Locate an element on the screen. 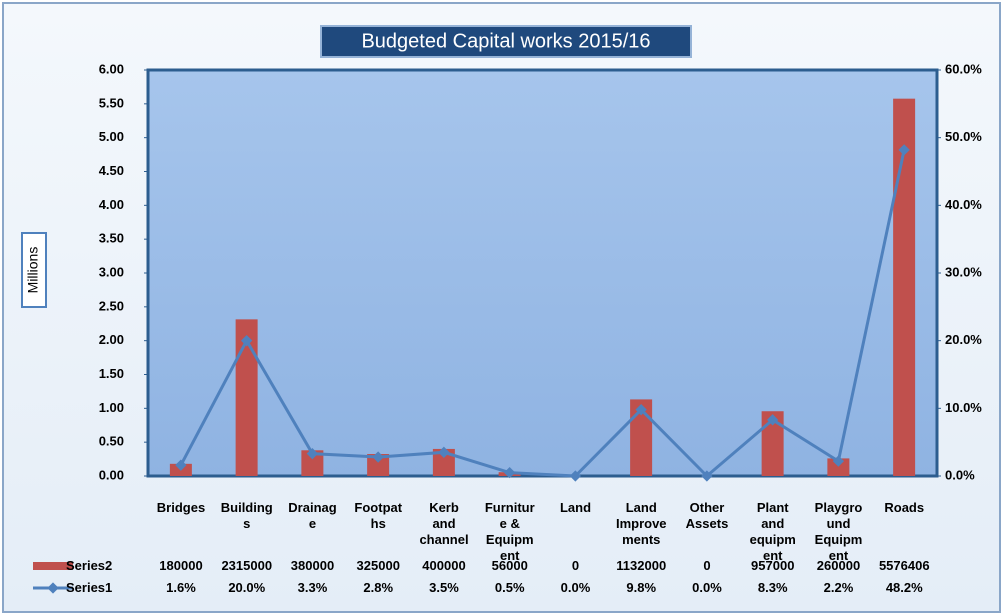 The width and height of the screenshot is (1004, 616). x-tick-label: Bridges is located at coordinates (181, 507).